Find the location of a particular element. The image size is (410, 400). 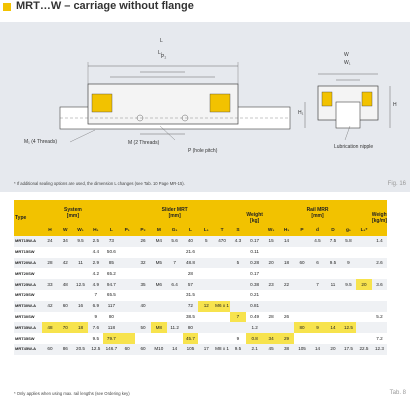

row-type-cell: MRT20SW is located at coordinates (28, 274).